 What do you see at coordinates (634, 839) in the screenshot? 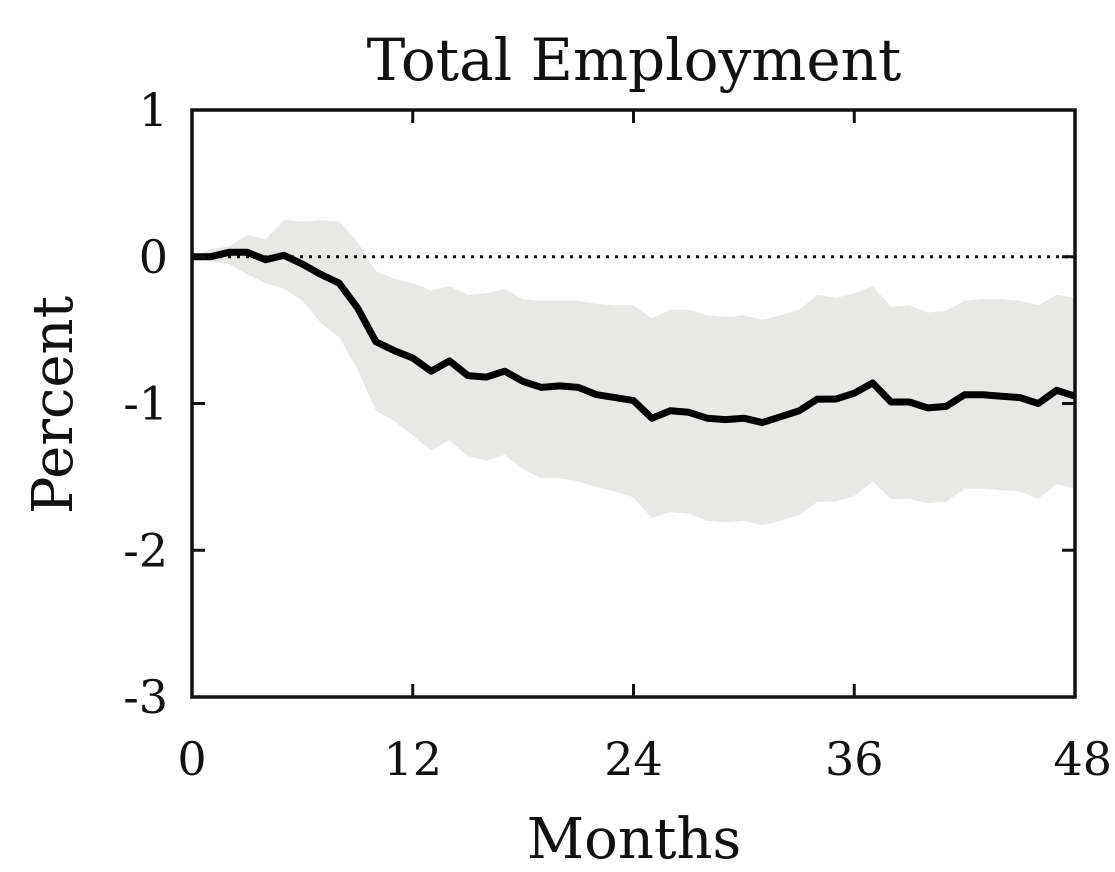
I see `x-axis-label: Months` at bounding box center [634, 839].